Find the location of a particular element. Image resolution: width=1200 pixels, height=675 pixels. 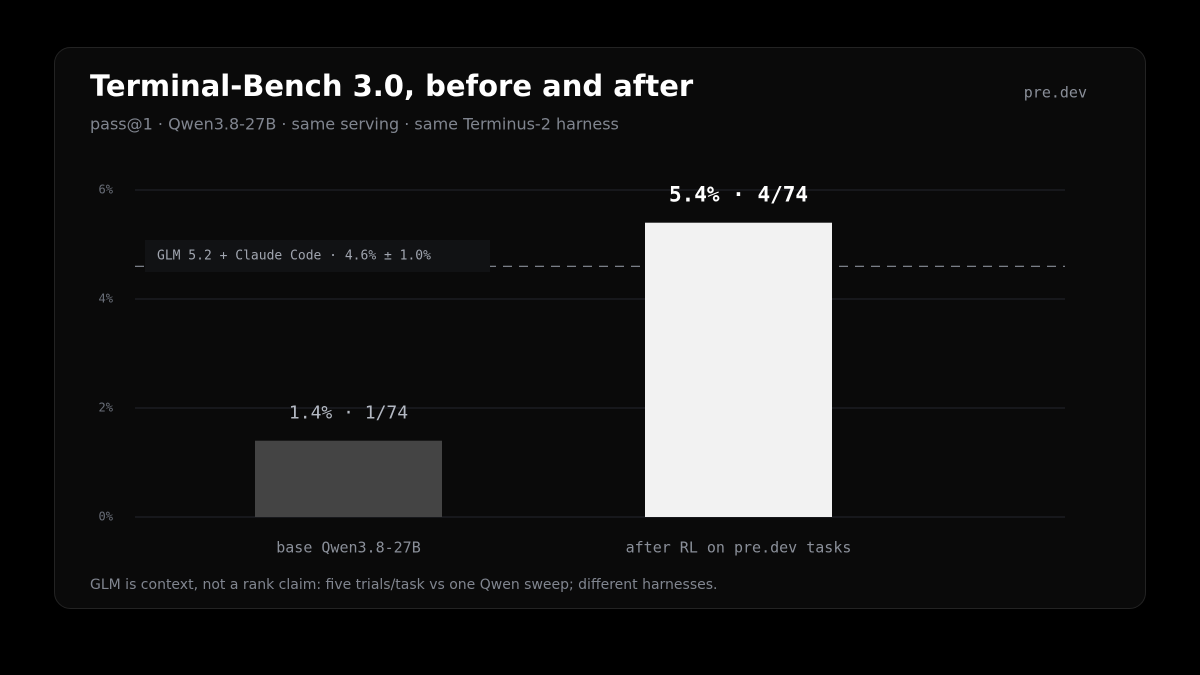

reference-label: GLM 5.2 + Claude Code · 4.6% ± 1.0% is located at coordinates (294, 256).